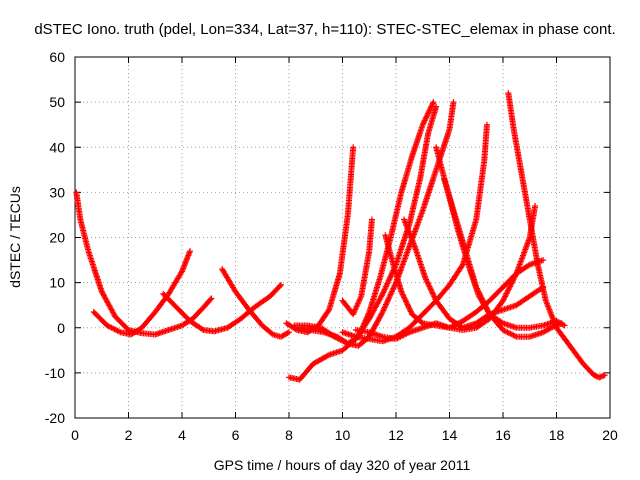 This screenshot has height=480, width=640. What do you see at coordinates (396, 435) in the screenshot?
I see `x-tick-label: 12` at bounding box center [396, 435].